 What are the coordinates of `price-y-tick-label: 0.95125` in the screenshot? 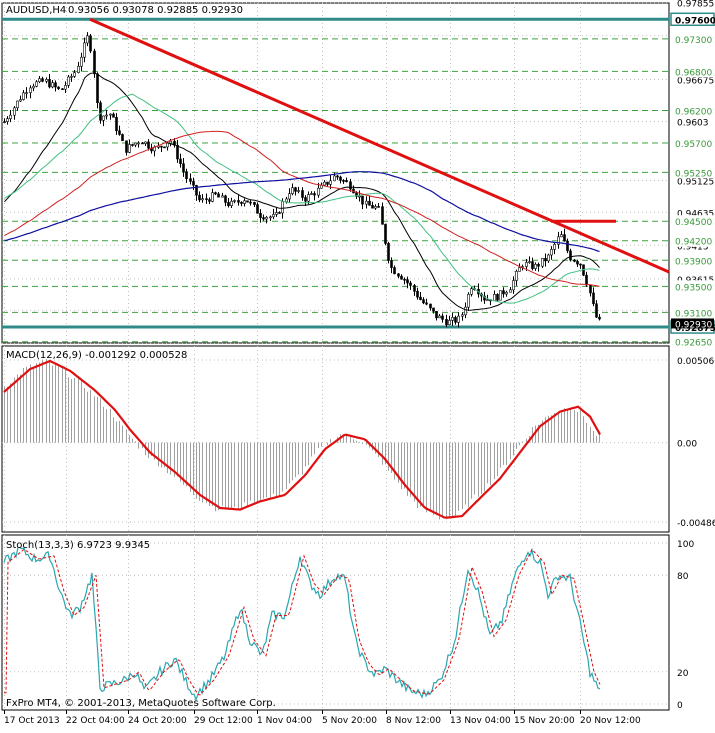 It's located at (695, 182).